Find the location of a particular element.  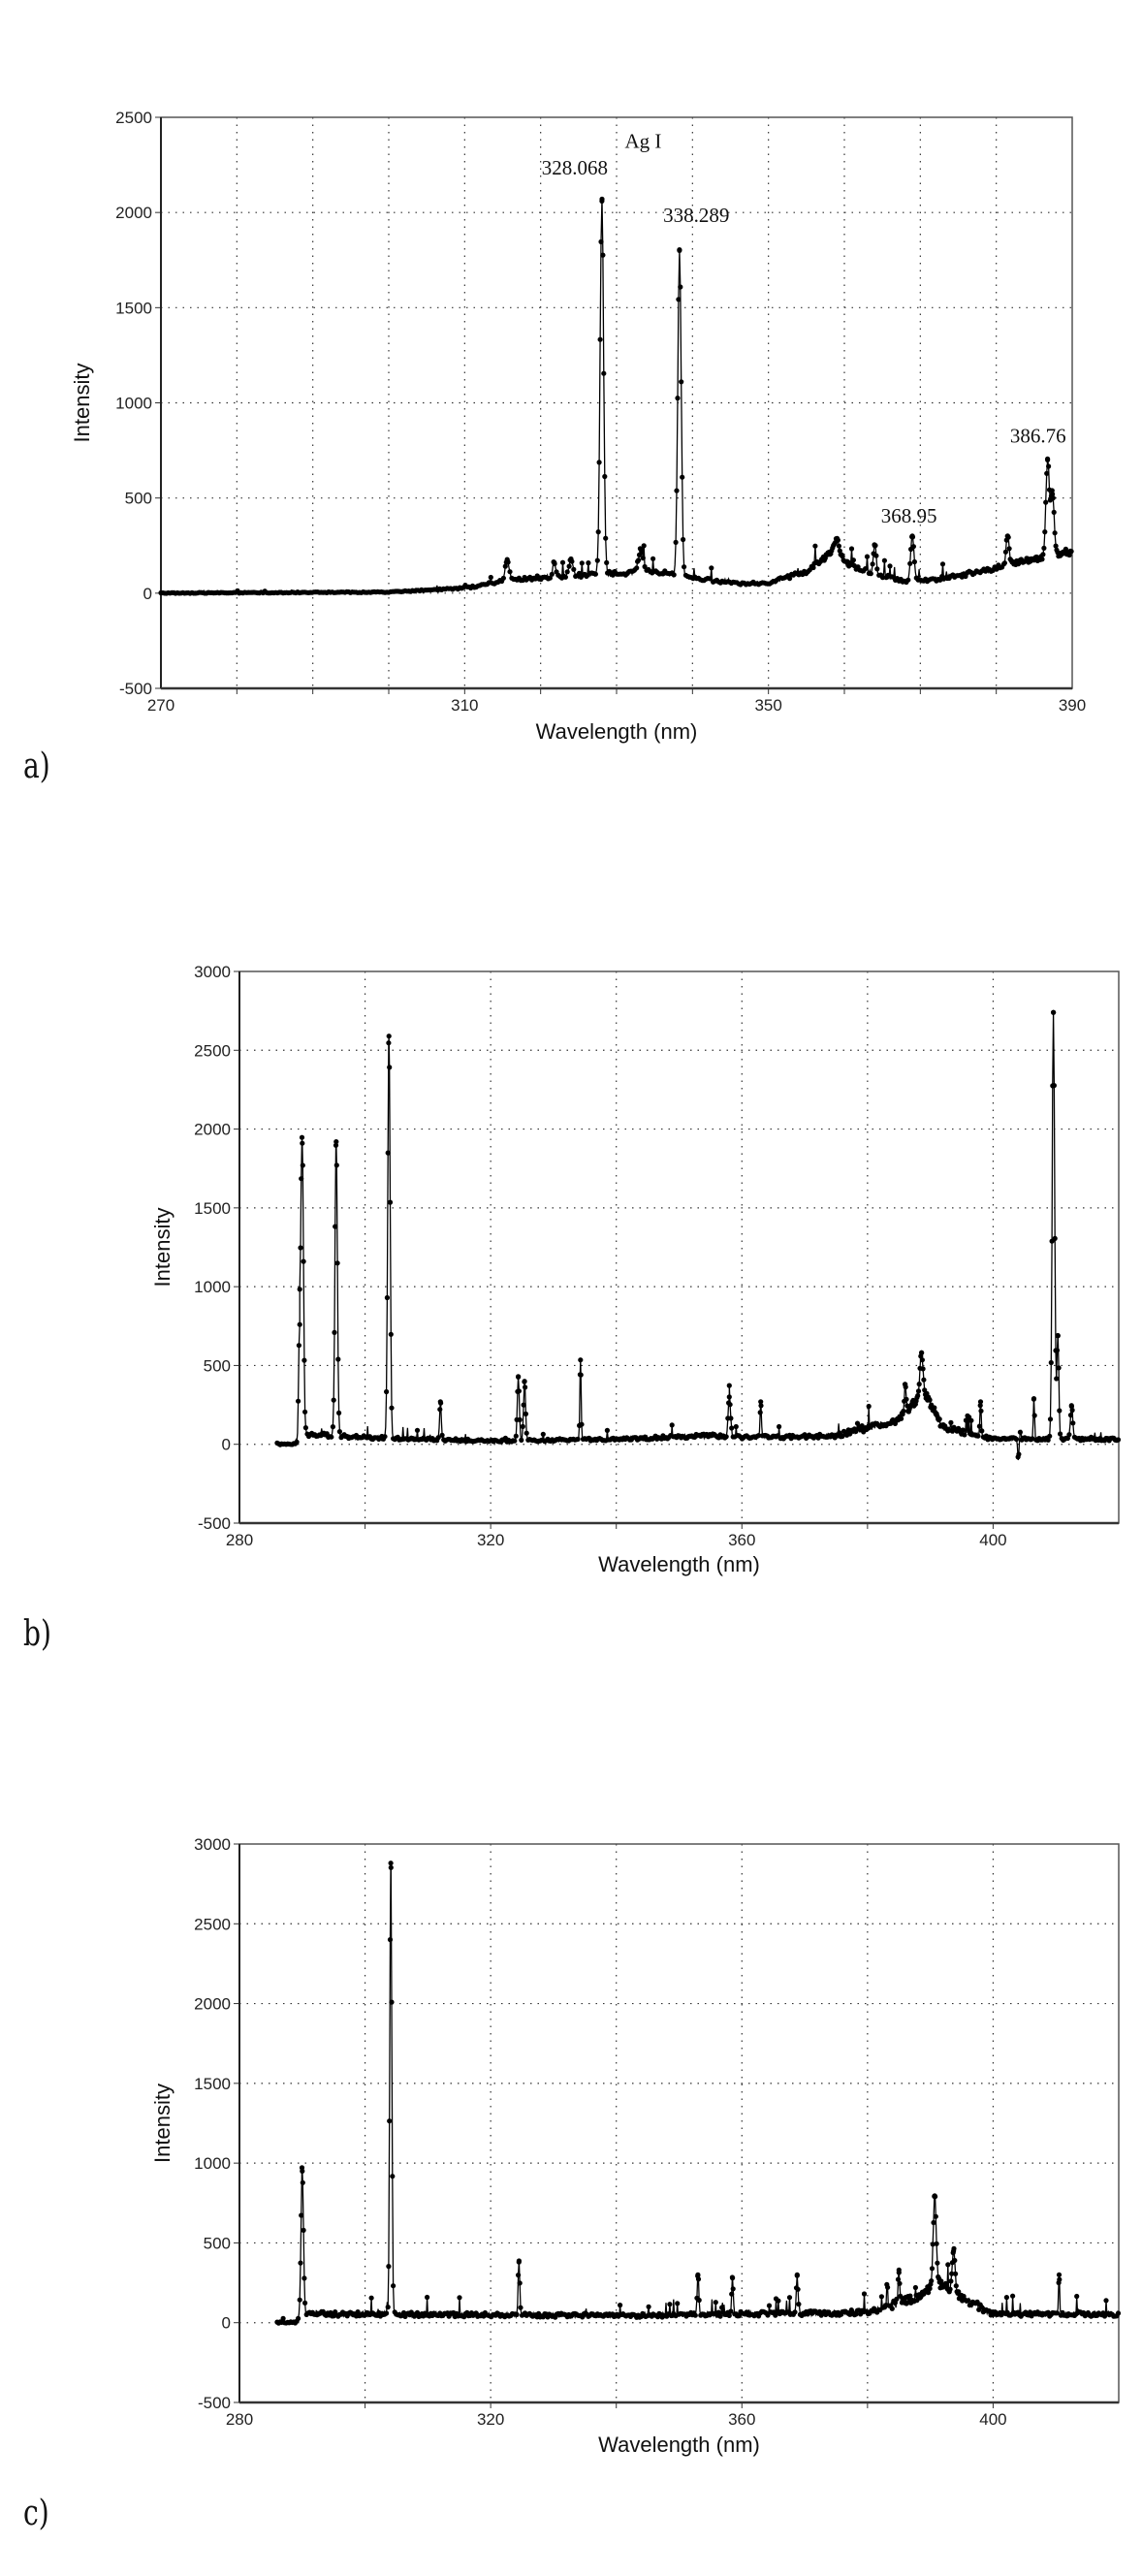

peak-annotation: 386.76 is located at coordinates (1038, 436).